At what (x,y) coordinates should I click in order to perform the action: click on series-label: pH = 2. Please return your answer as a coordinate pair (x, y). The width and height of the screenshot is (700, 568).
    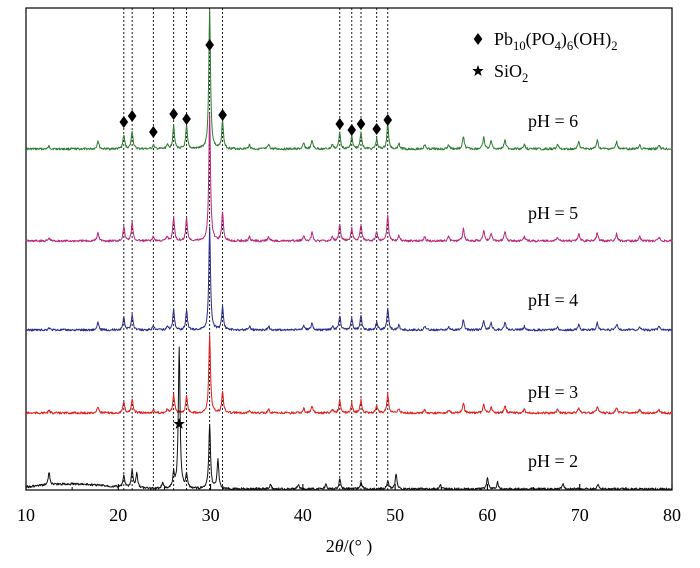
    Looking at the image, I should click on (553, 461).